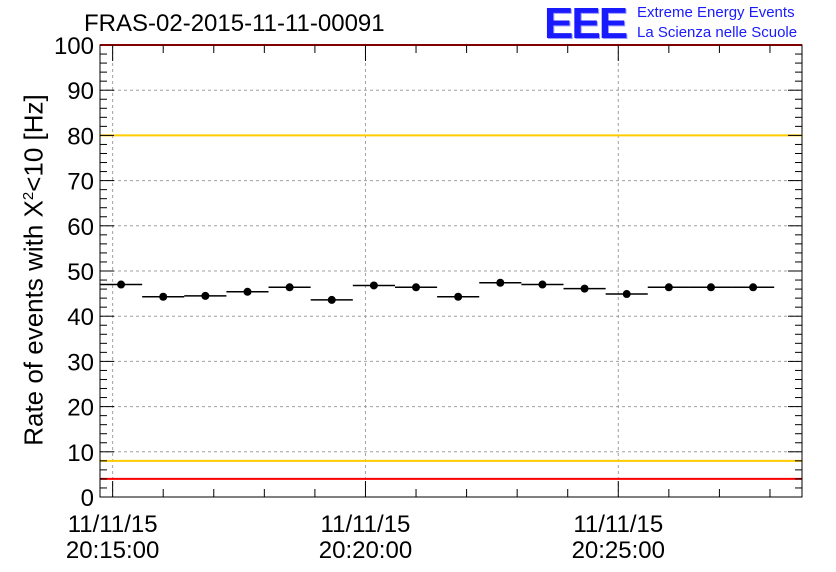 This screenshot has width=836, height=572. What do you see at coordinates (80, 91) in the screenshot?
I see `y-tick-label: 90` at bounding box center [80, 91].